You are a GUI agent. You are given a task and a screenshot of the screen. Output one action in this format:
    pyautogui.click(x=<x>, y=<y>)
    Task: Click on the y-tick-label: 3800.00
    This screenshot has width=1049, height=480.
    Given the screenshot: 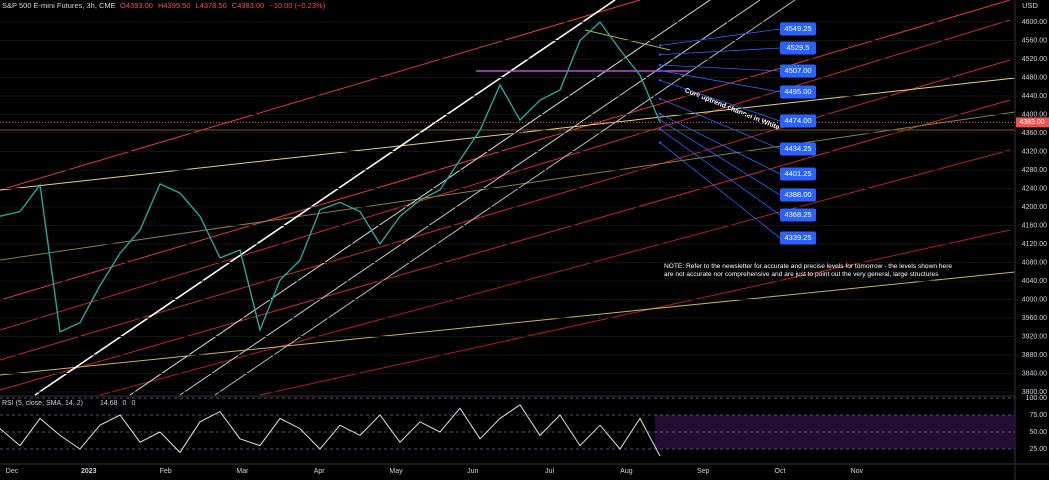 What is the action you would take?
    pyautogui.click(x=1034, y=392)
    